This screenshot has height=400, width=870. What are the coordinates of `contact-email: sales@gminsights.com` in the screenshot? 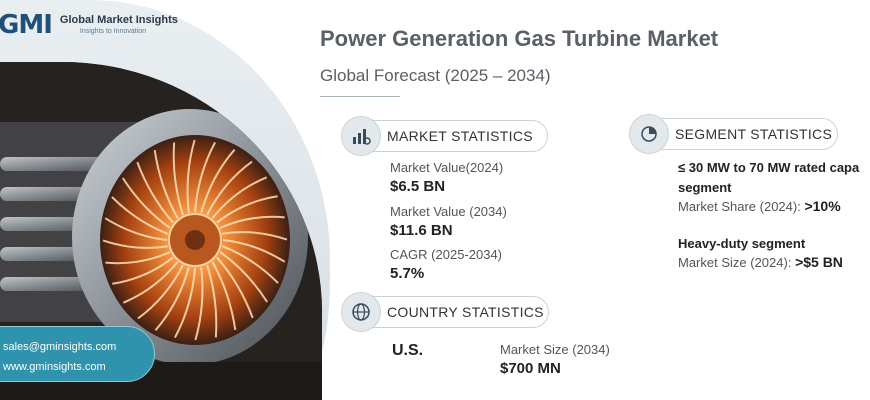 It's located at (78, 347).